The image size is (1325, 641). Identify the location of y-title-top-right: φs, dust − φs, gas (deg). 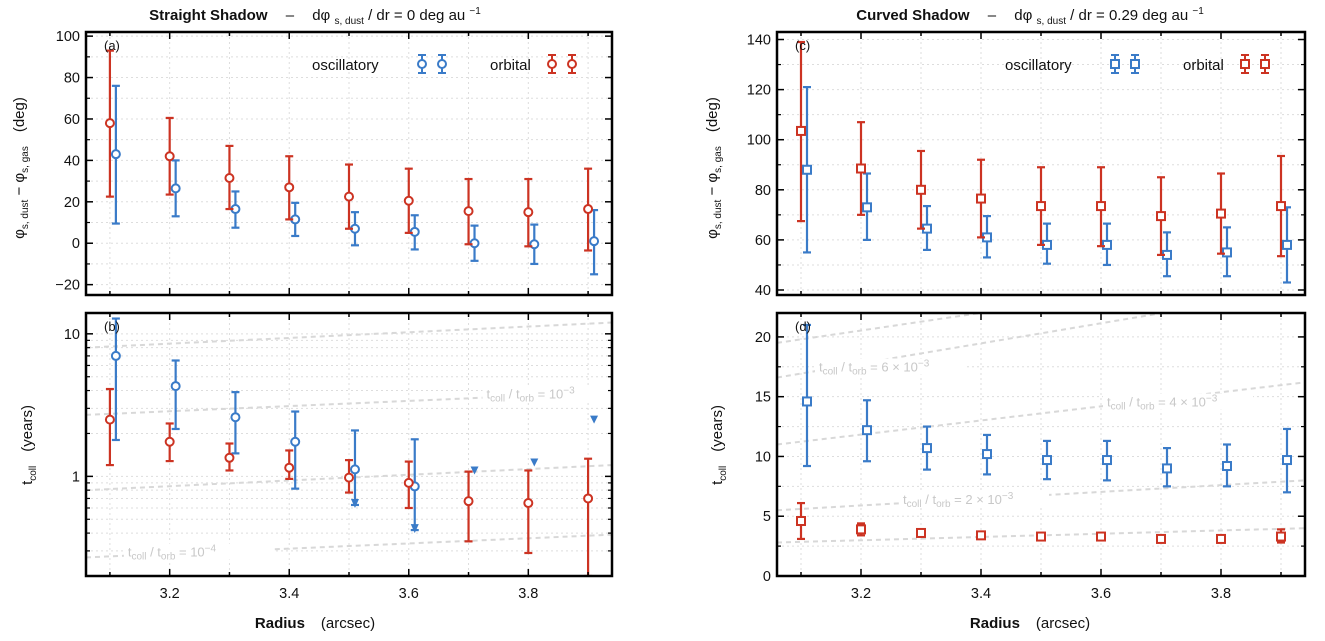
(714, 168).